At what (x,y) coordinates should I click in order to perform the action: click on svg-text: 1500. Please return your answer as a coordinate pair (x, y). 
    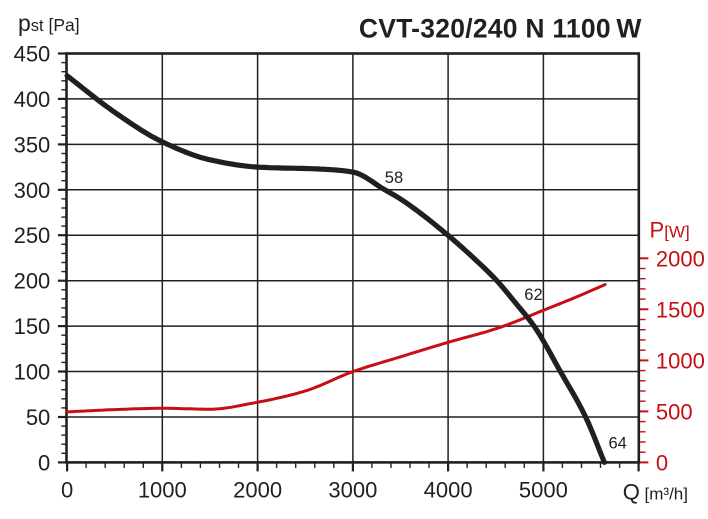
    Looking at the image, I should click on (680, 309).